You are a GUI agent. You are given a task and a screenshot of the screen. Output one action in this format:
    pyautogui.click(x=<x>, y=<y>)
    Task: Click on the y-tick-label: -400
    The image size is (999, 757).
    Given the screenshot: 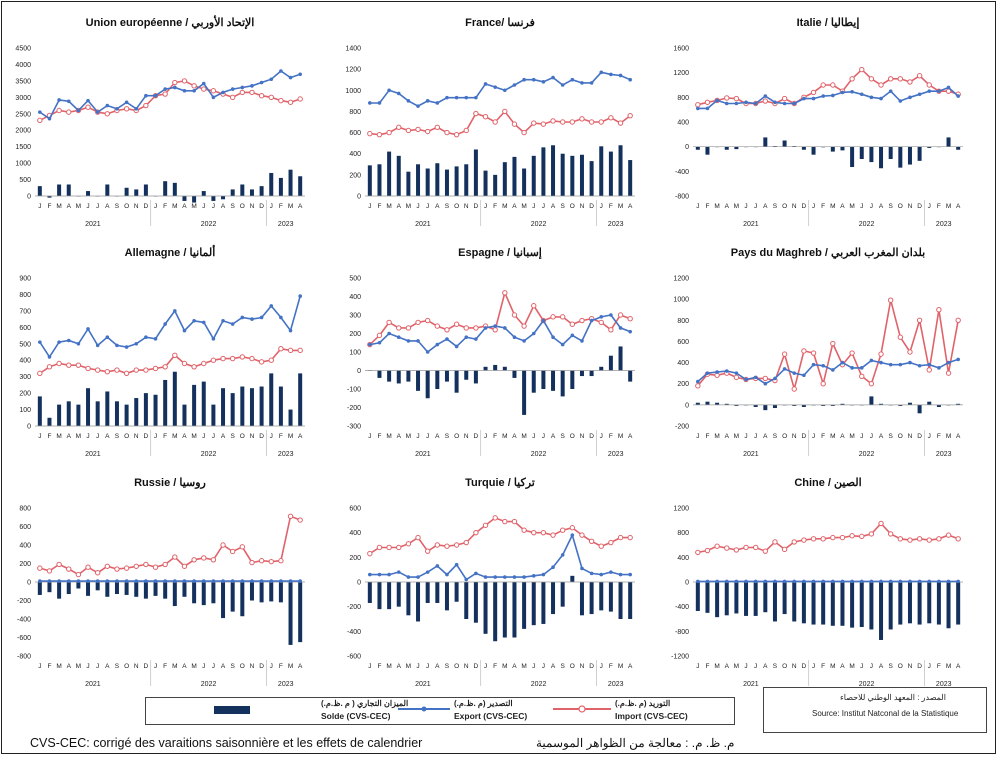 What is the action you would take?
    pyautogui.click(x=682, y=607)
    